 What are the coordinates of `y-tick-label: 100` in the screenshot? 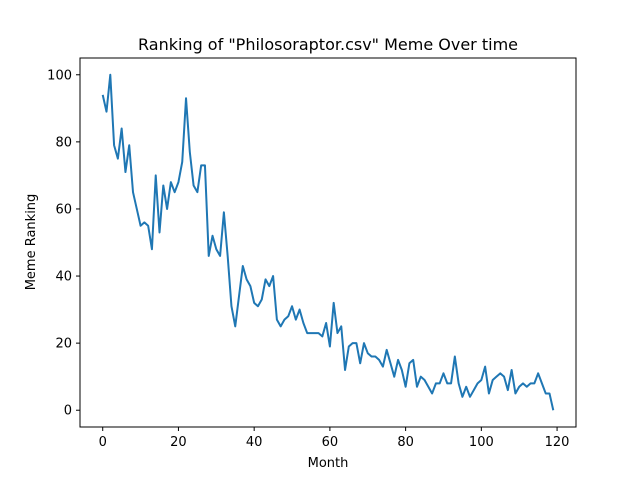 It's located at (59, 75).